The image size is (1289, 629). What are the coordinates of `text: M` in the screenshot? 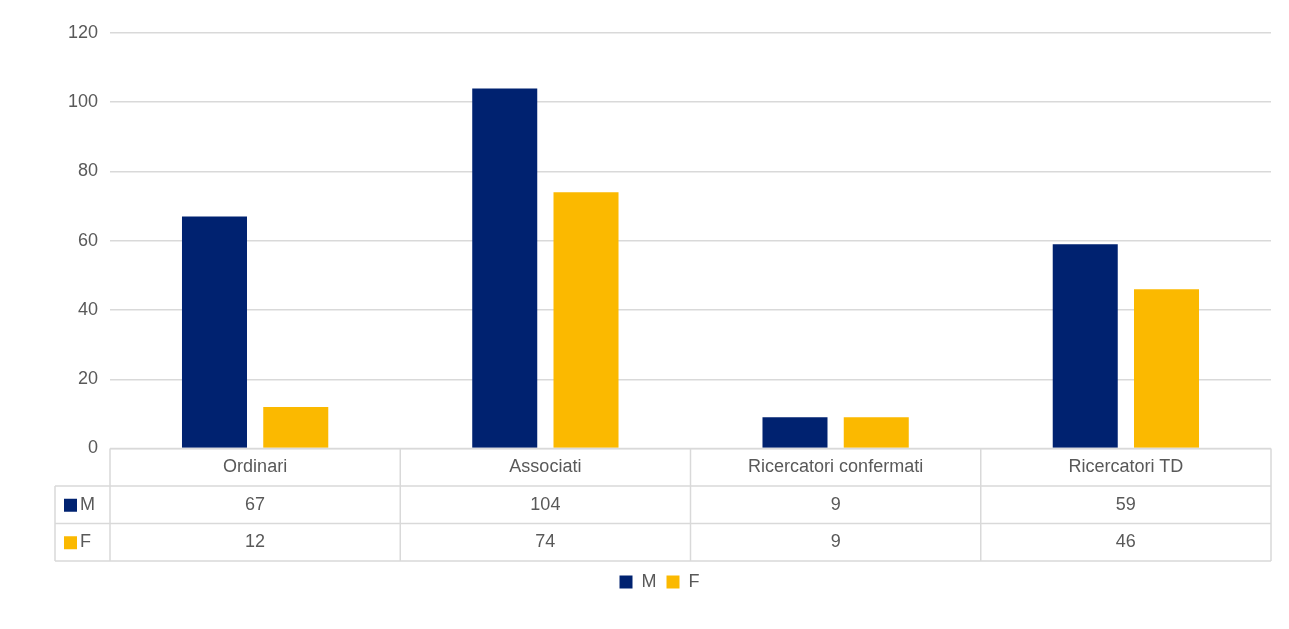 It's located at (649, 580).